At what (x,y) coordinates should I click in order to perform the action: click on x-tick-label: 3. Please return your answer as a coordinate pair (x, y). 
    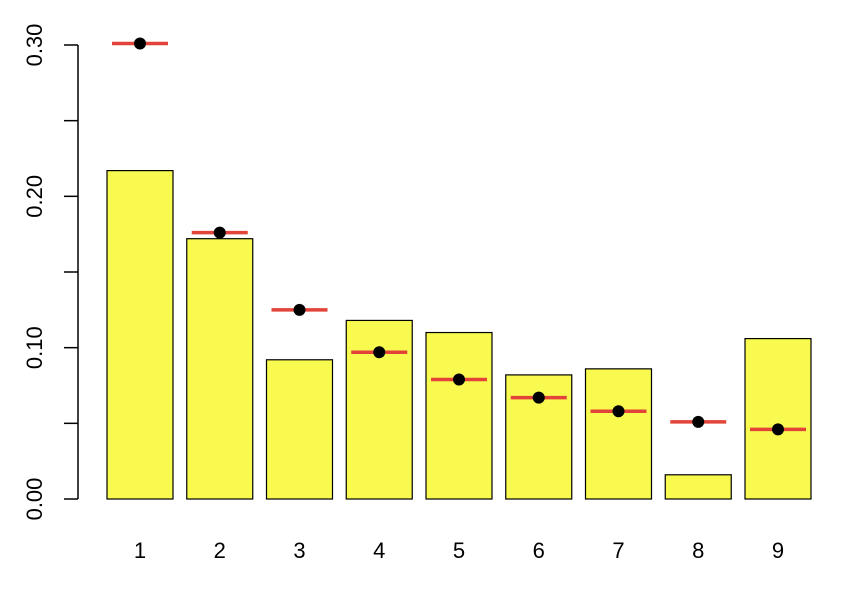
    Looking at the image, I should click on (299, 550).